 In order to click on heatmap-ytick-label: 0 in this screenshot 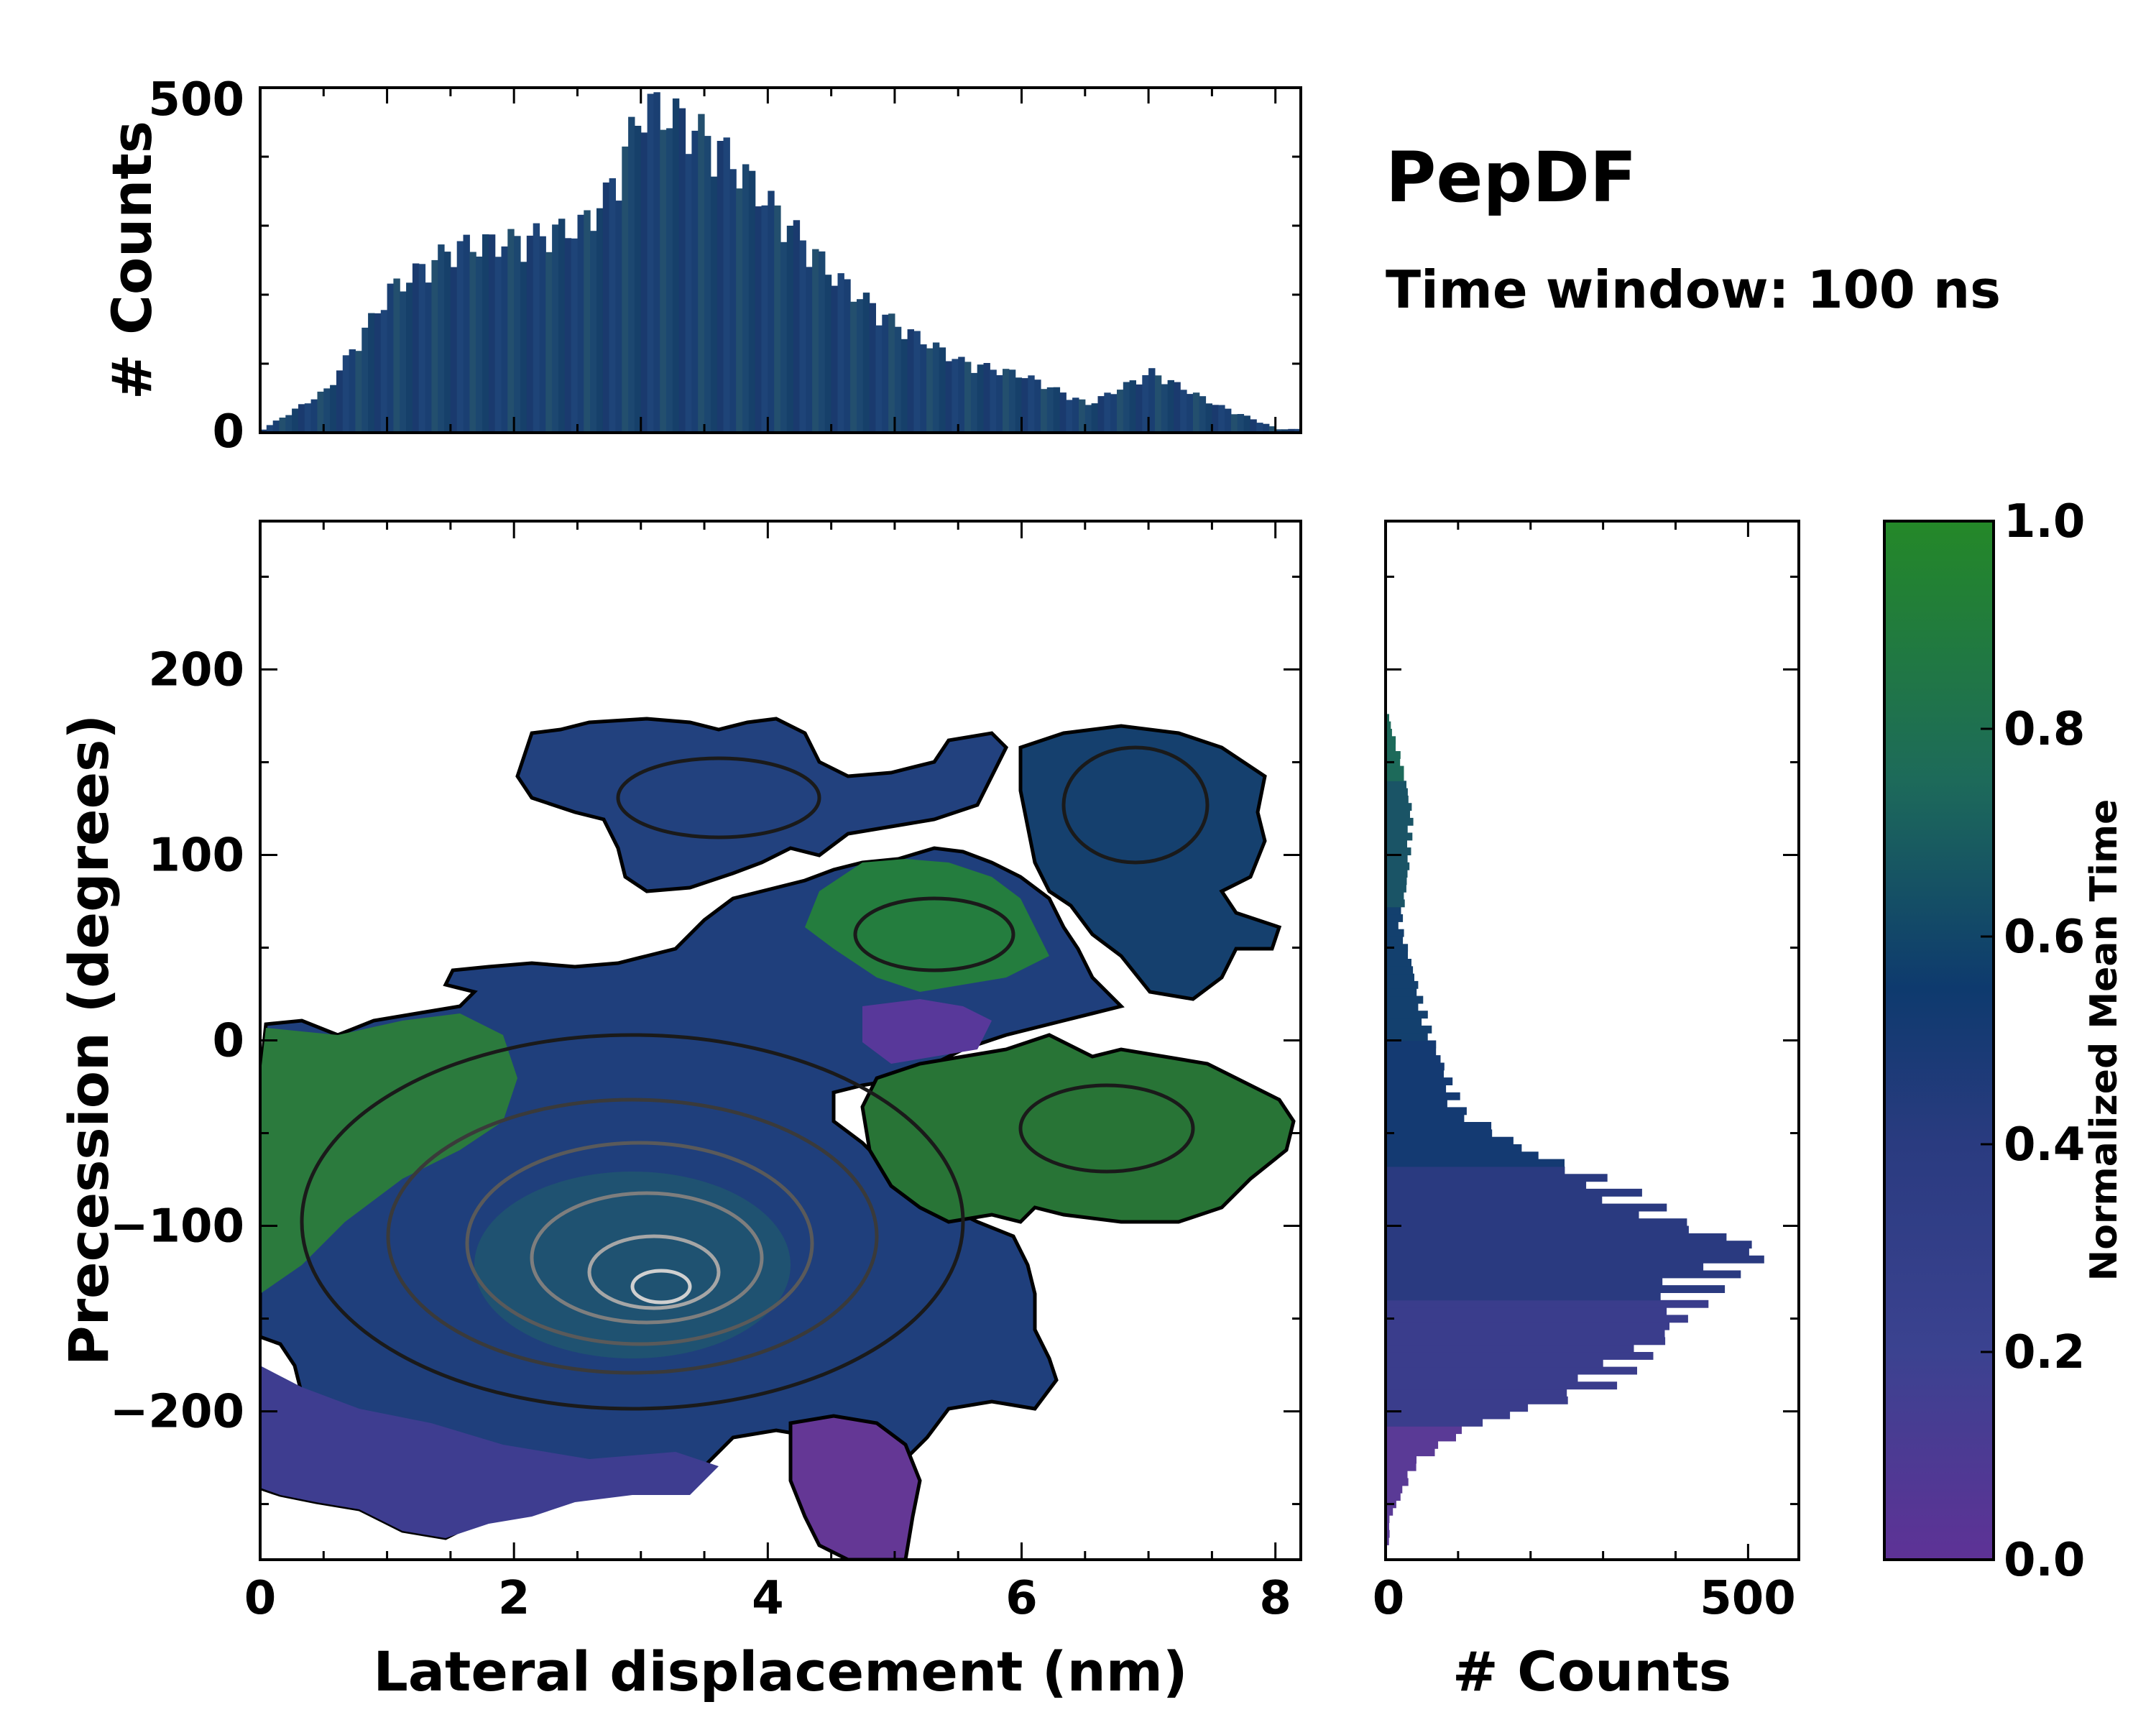, I will do `click(228, 1041)`.